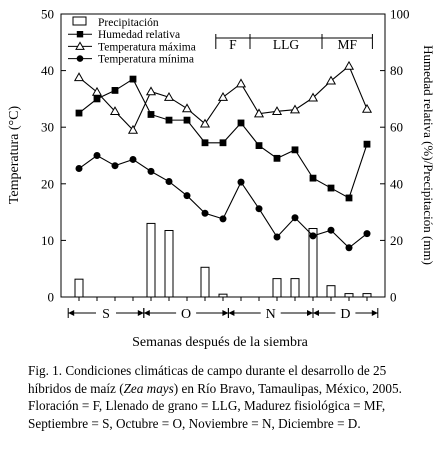 The width and height of the screenshot is (437, 463). What do you see at coordinates (139, 35) in the screenshot?
I see `legend-label: Humedad relativa` at bounding box center [139, 35].